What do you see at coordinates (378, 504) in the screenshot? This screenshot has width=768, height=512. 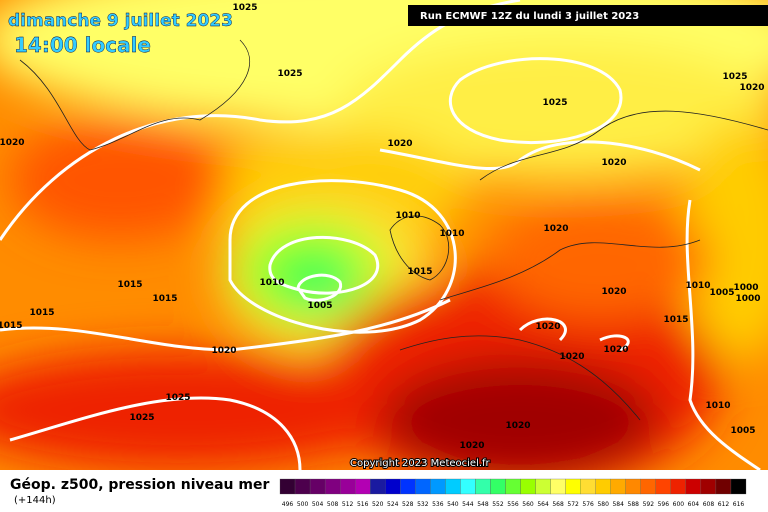 I see `scale-label: 520` at bounding box center [378, 504].